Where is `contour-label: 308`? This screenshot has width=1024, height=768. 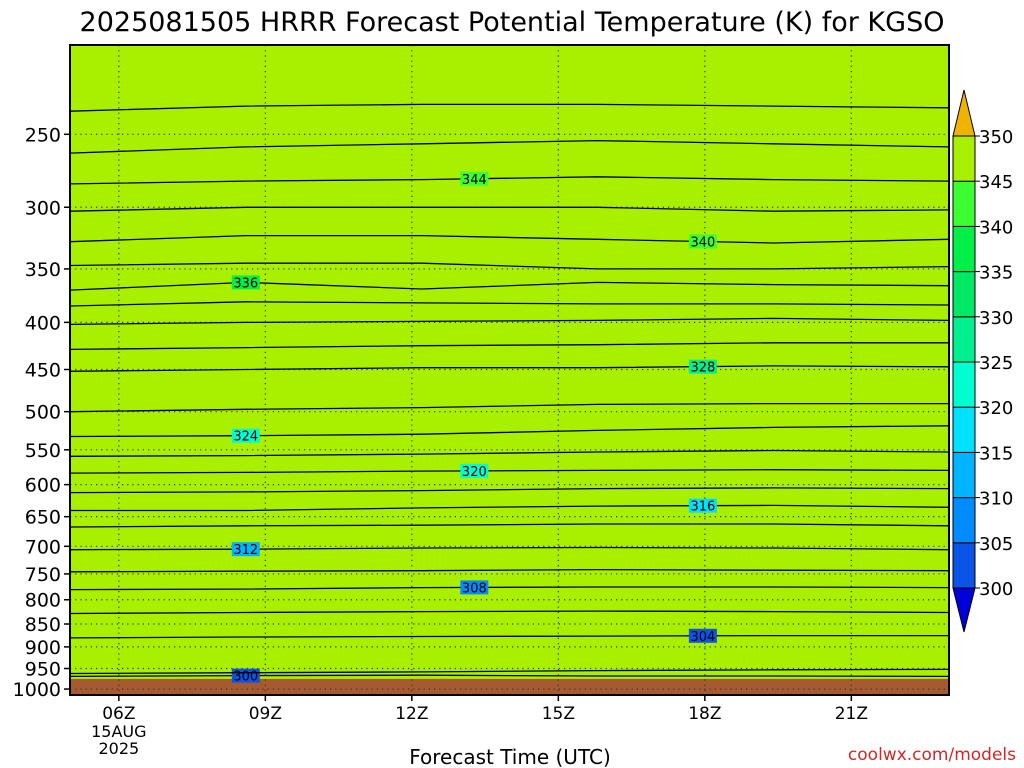 contour-label: 308 is located at coordinates (474, 588).